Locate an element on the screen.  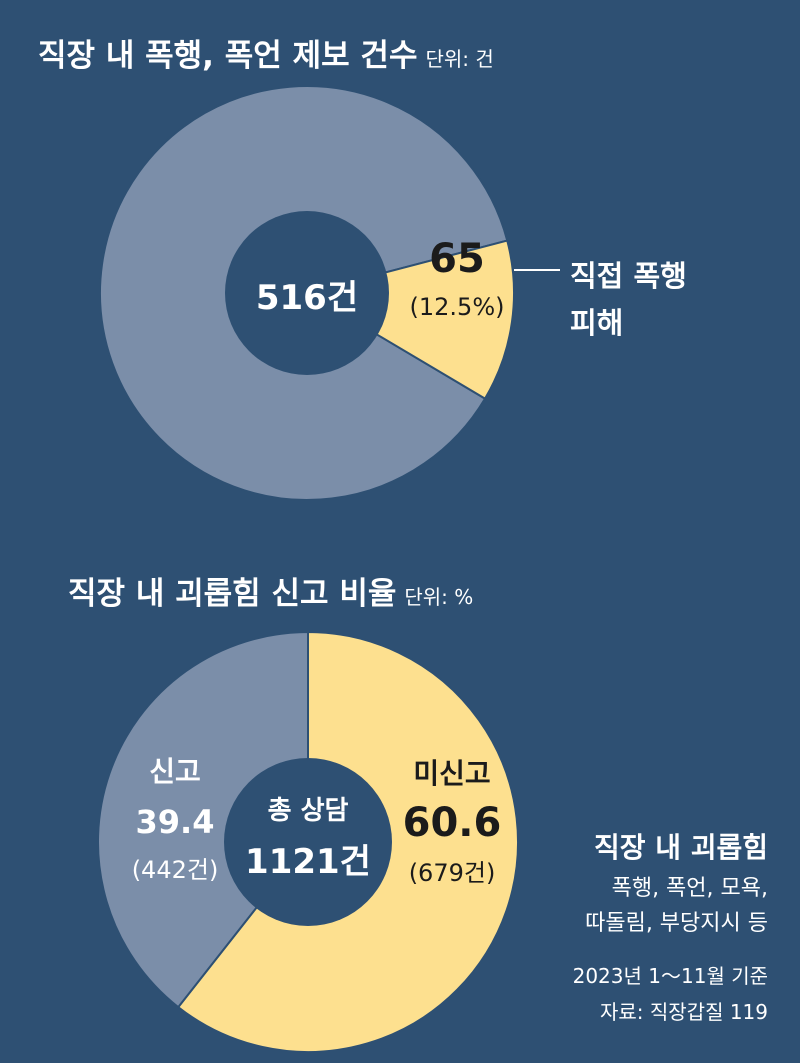
chart2-slice-reported is located at coordinates (203, 819).